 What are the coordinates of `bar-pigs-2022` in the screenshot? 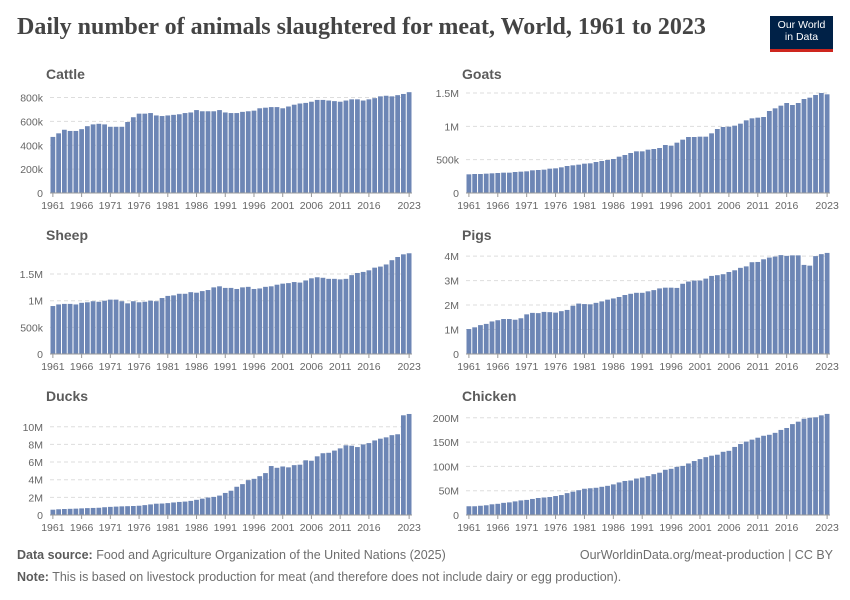 It's located at (821, 304).